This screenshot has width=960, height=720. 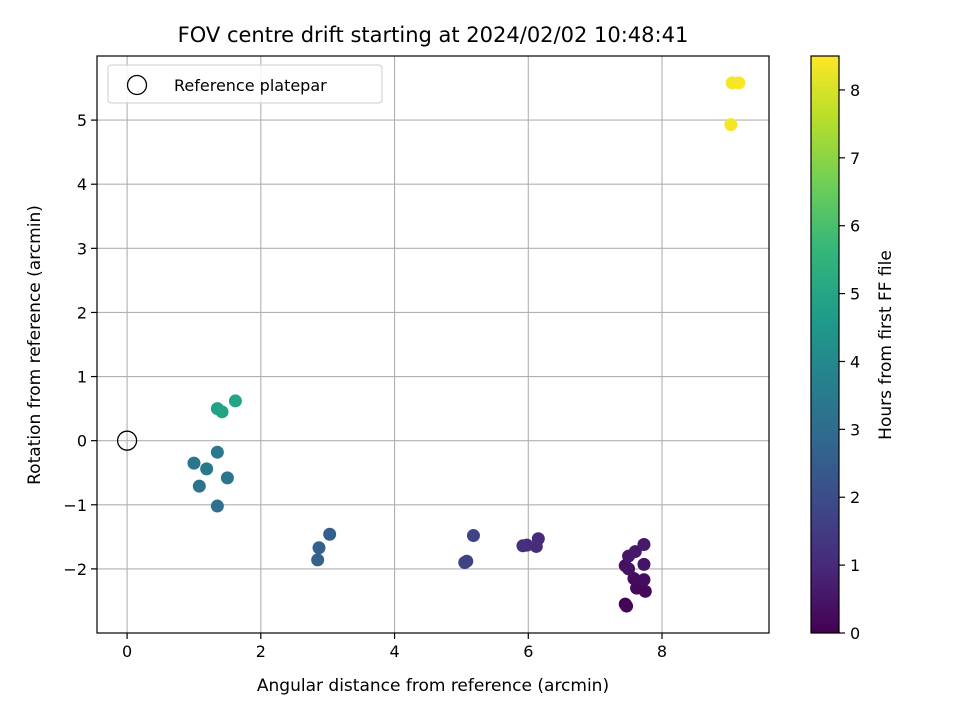 I want to click on colorbar-tick-label: 1, so click(x=855, y=565).